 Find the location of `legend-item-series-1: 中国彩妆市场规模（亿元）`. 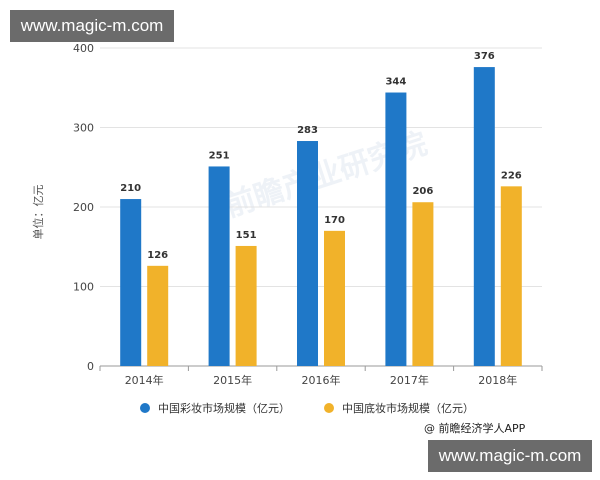

legend-item-series-1: 中国彩妆市场规模（亿元） is located at coordinates (215, 408).